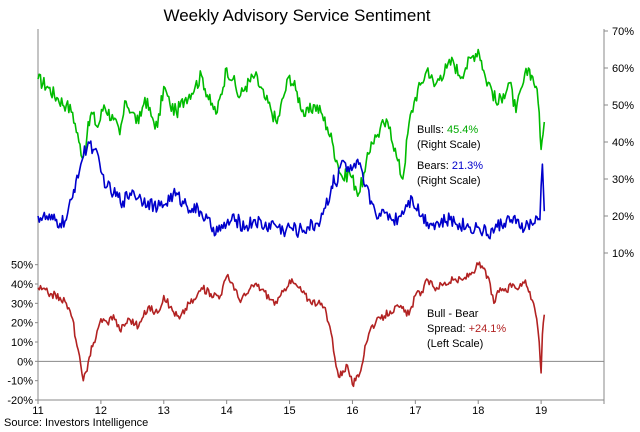 This screenshot has height=432, width=640. I want to click on right-tick-label: 10%, so click(623, 254).